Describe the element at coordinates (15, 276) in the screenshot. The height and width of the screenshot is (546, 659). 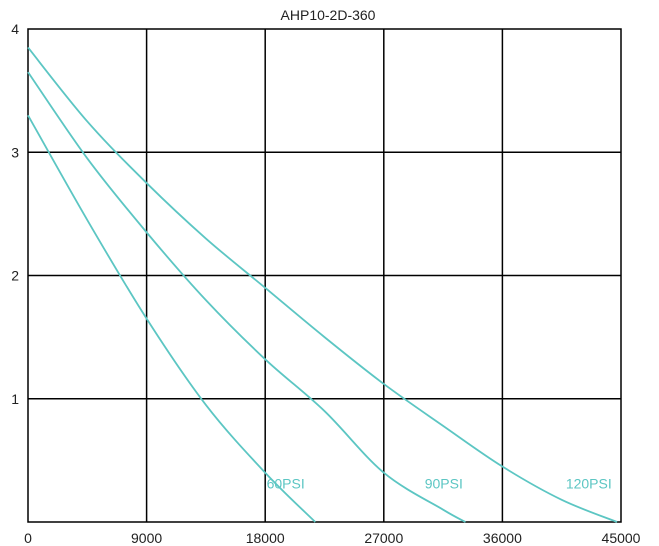
I see `y-tick-label: 2` at that location.